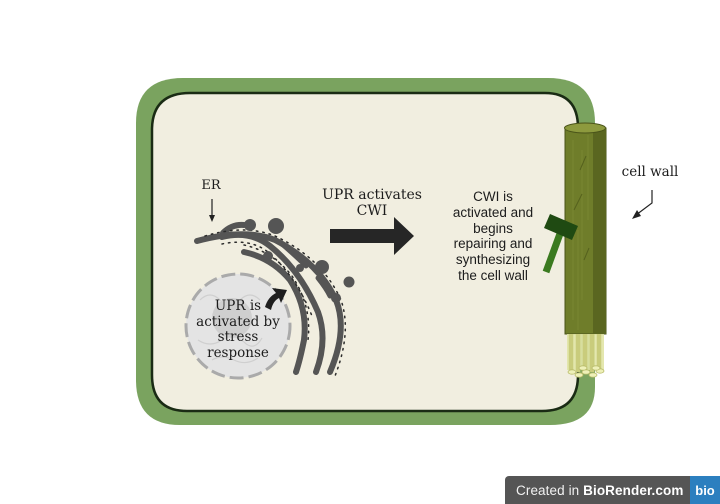 This screenshot has width=720, height=504. Describe the element at coordinates (372, 203) in the screenshot. I see `upr-activates-cwi-label: UPR activates CWI` at that location.